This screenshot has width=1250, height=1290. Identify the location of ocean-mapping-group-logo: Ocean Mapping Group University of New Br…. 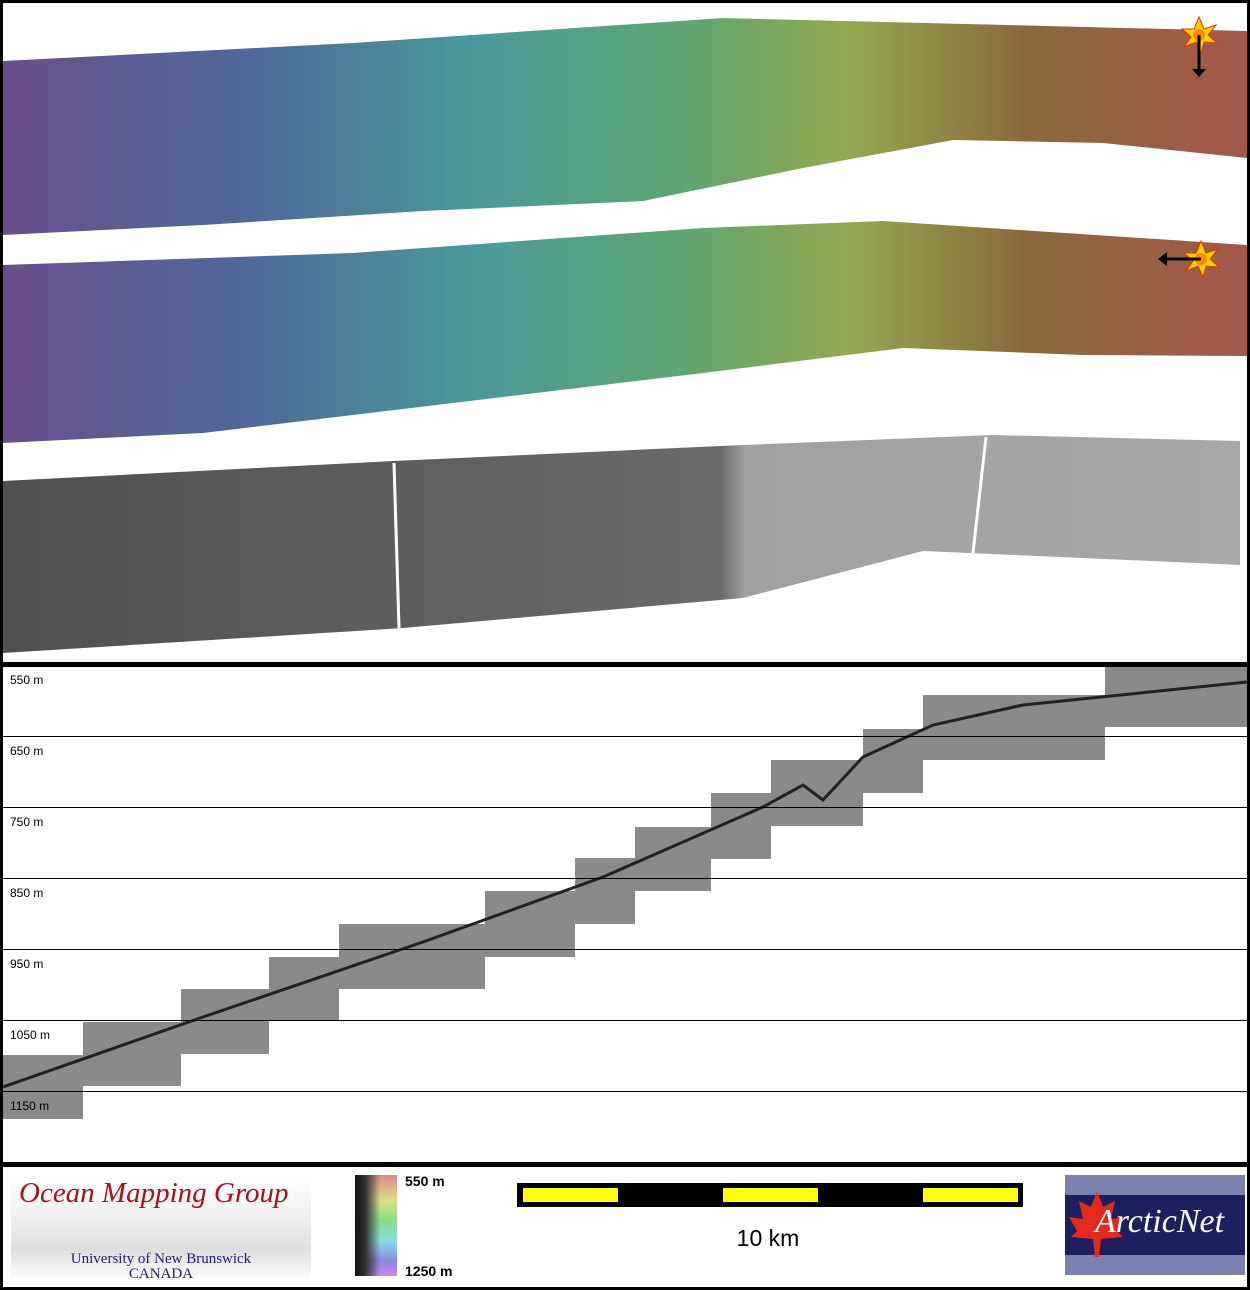
(161, 1227).